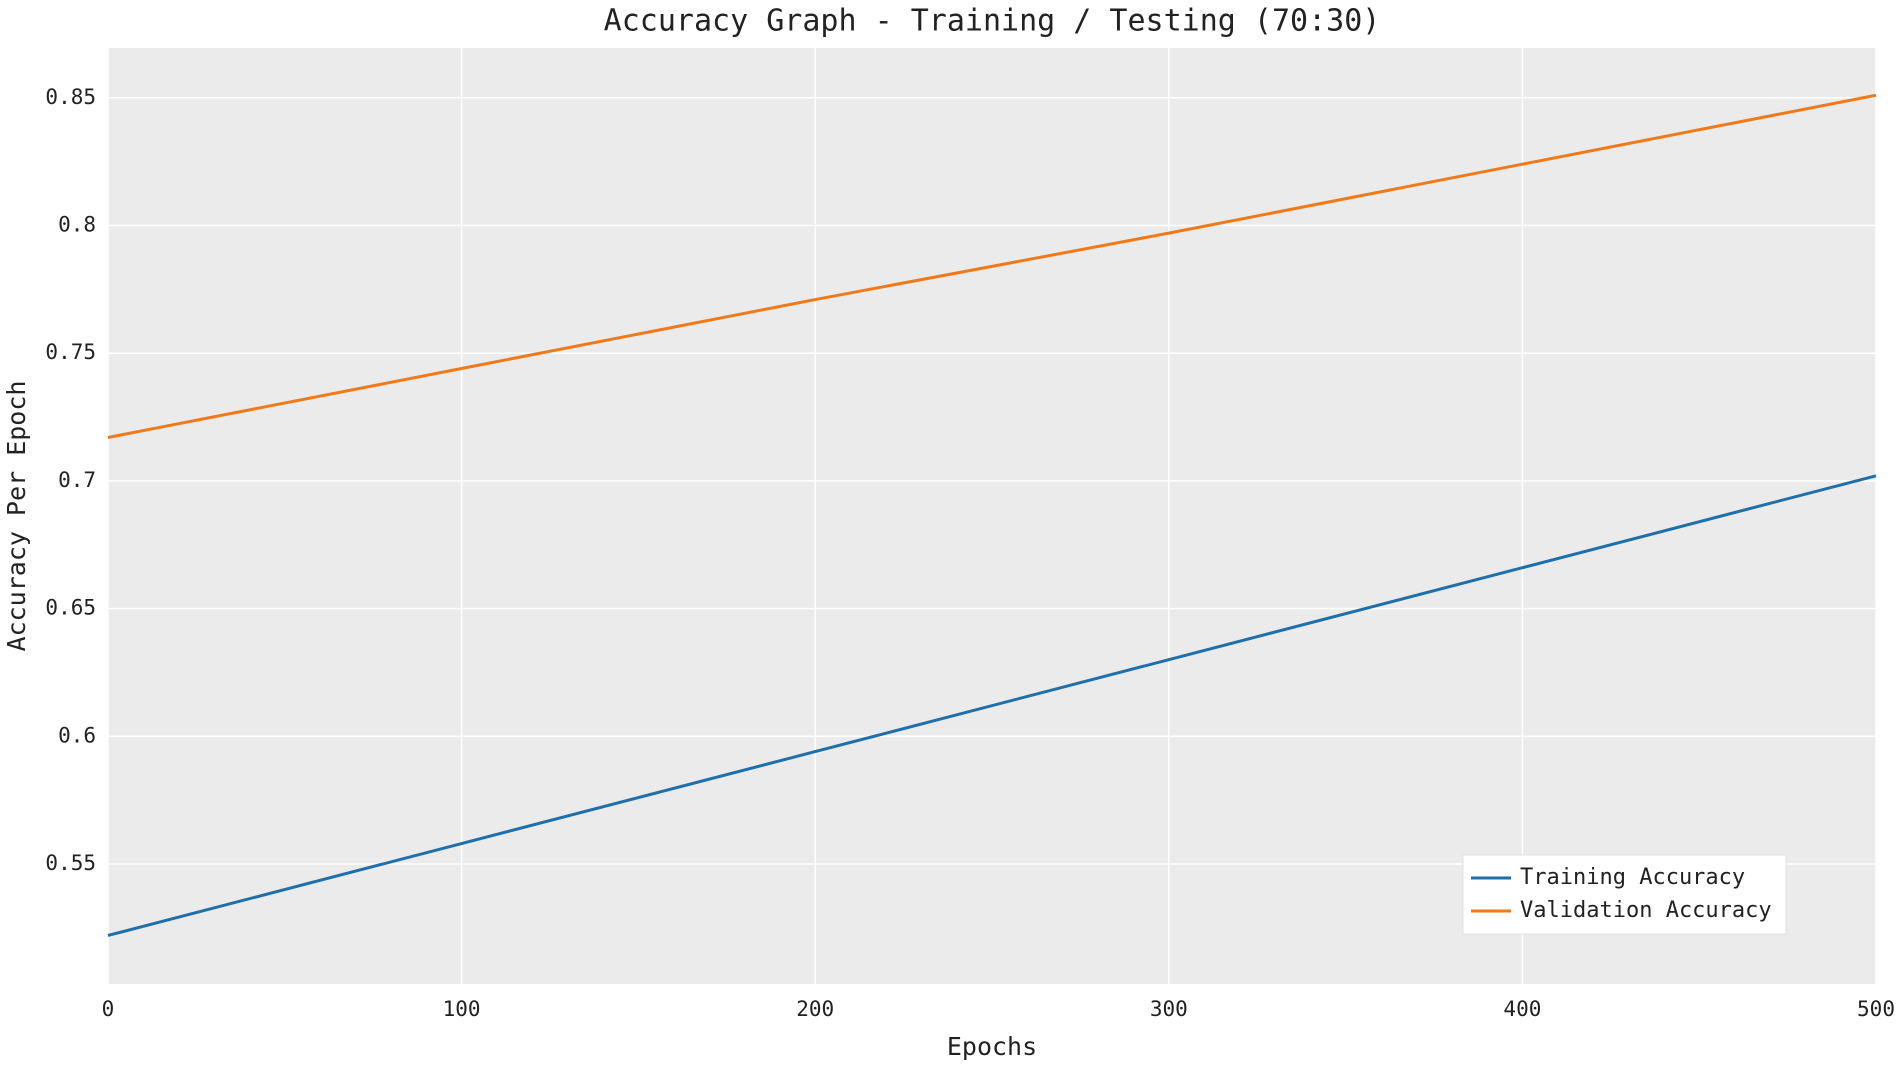  What do you see at coordinates (462, 1009) in the screenshot?
I see `x-tick-label: 100` at bounding box center [462, 1009].